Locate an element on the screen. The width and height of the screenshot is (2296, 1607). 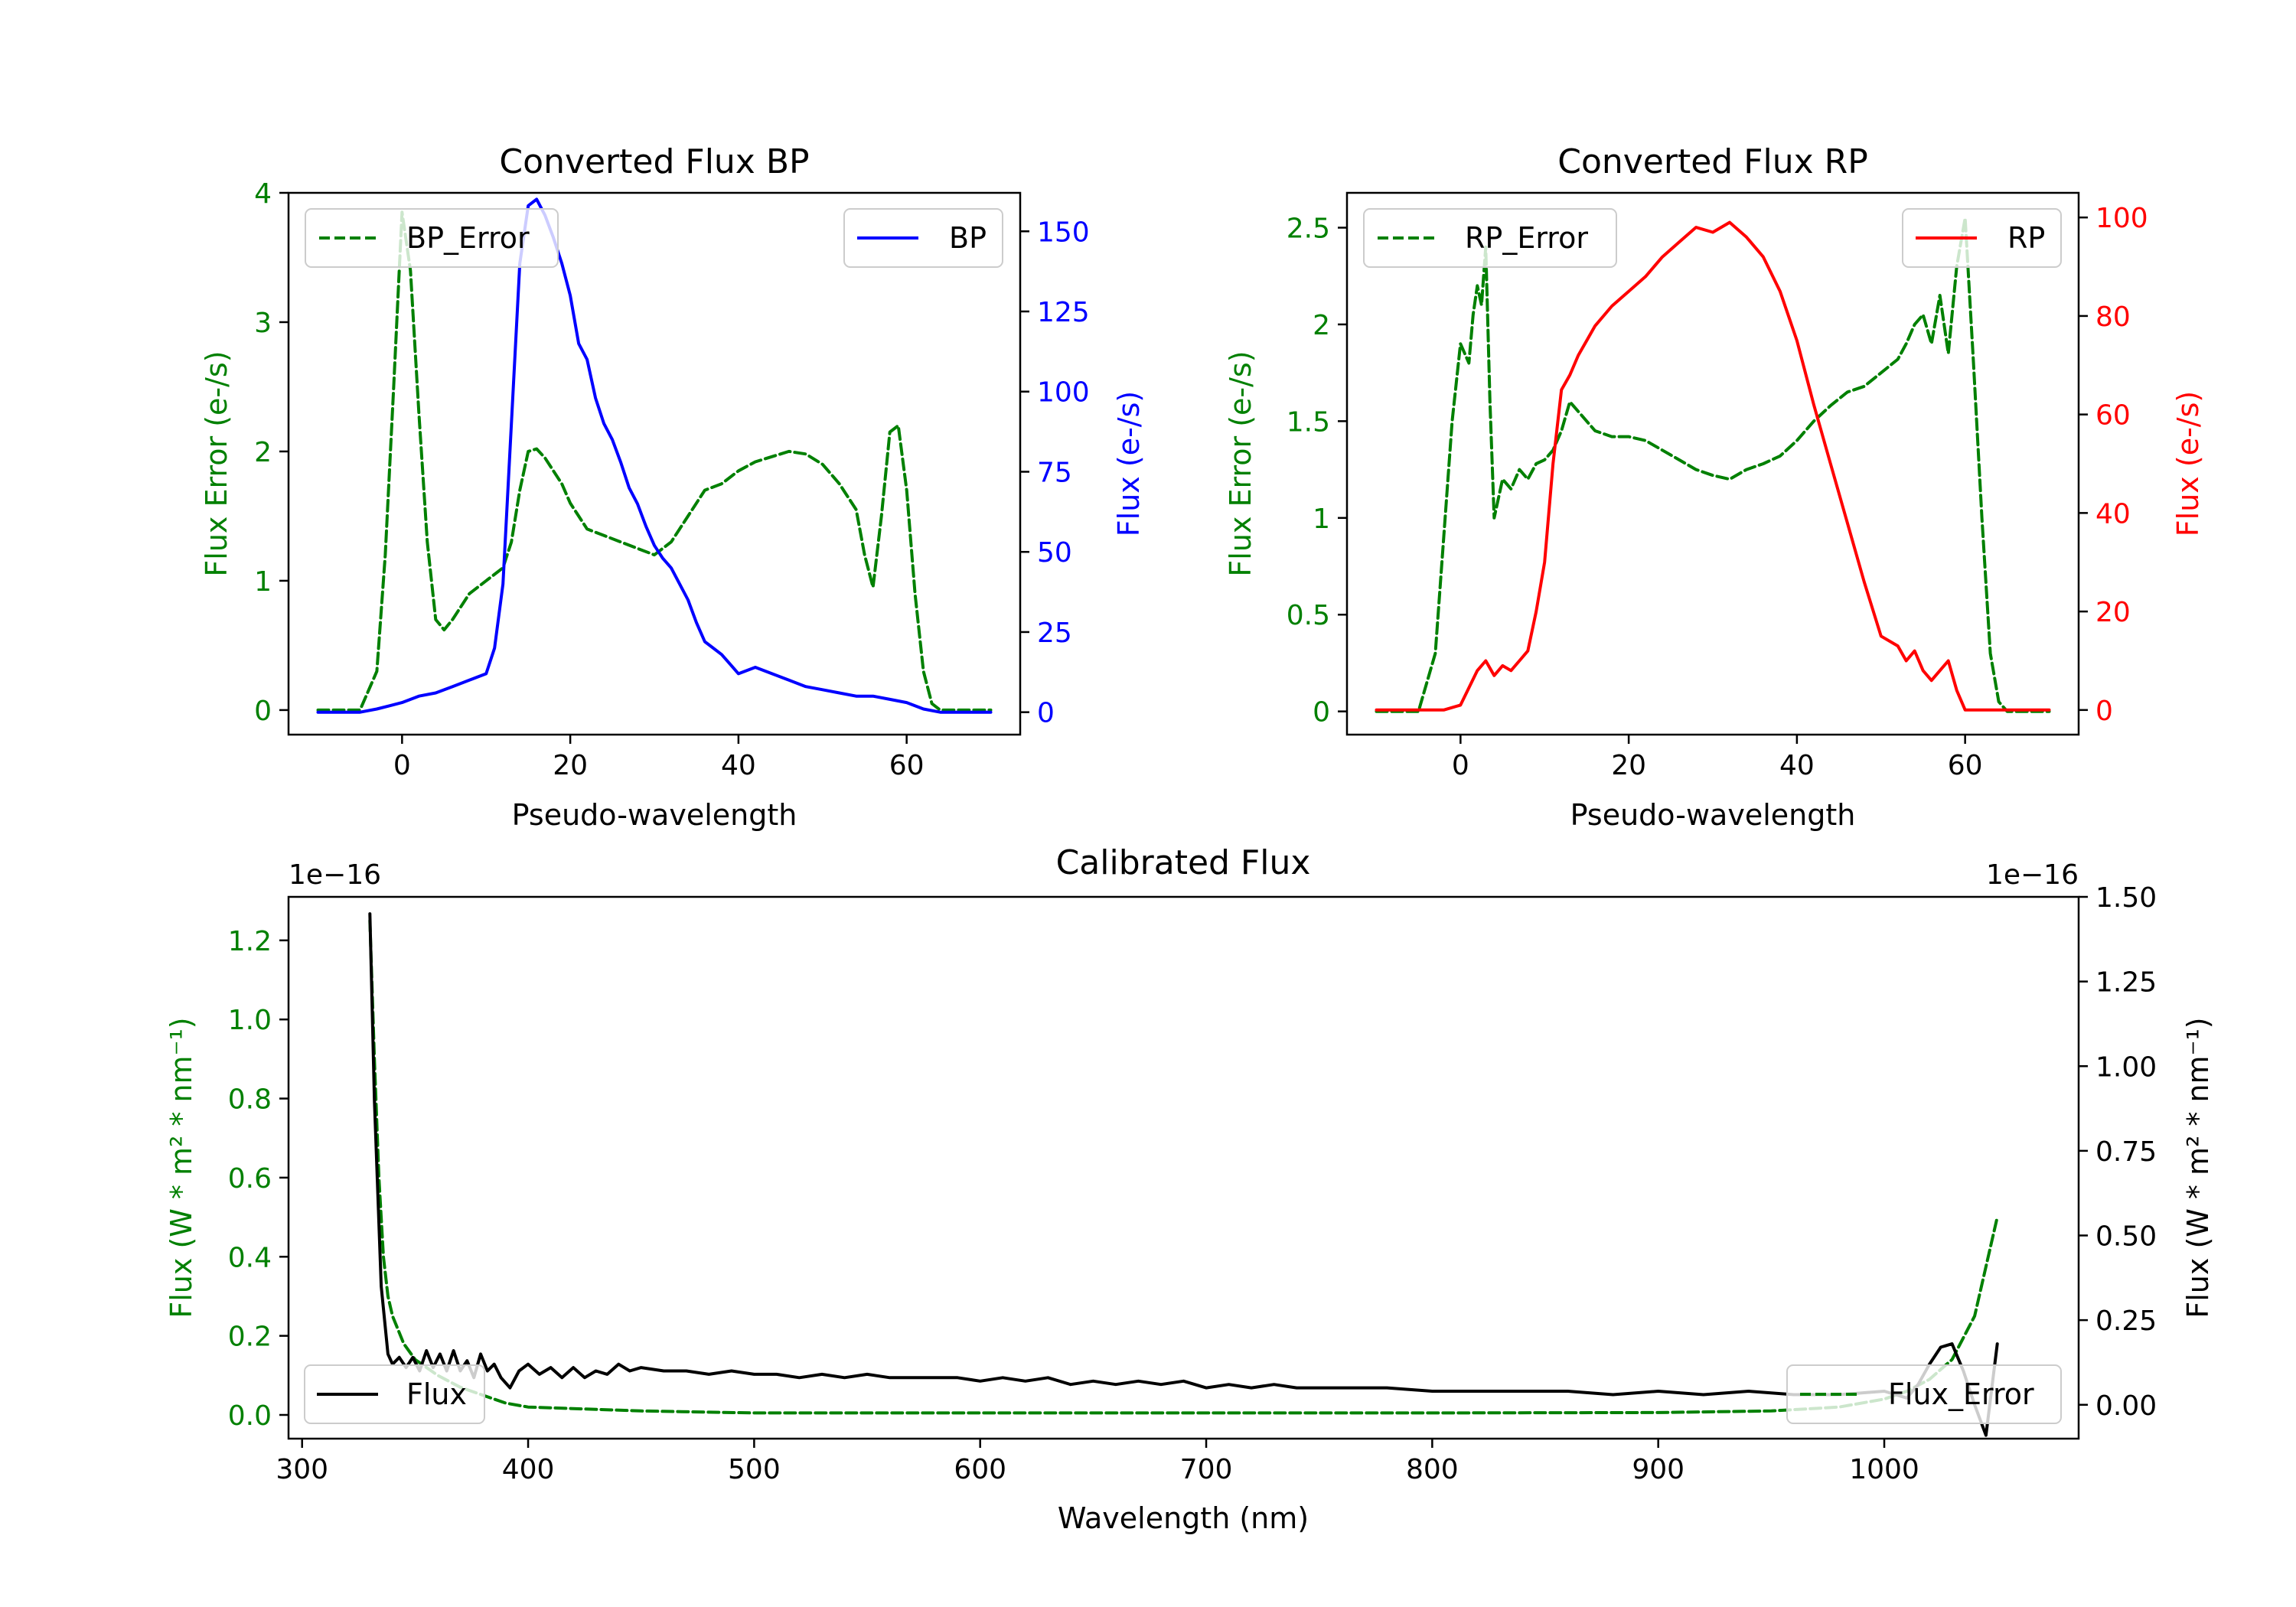
y-right-tick-label: 1.25 is located at coordinates (2126, 983).